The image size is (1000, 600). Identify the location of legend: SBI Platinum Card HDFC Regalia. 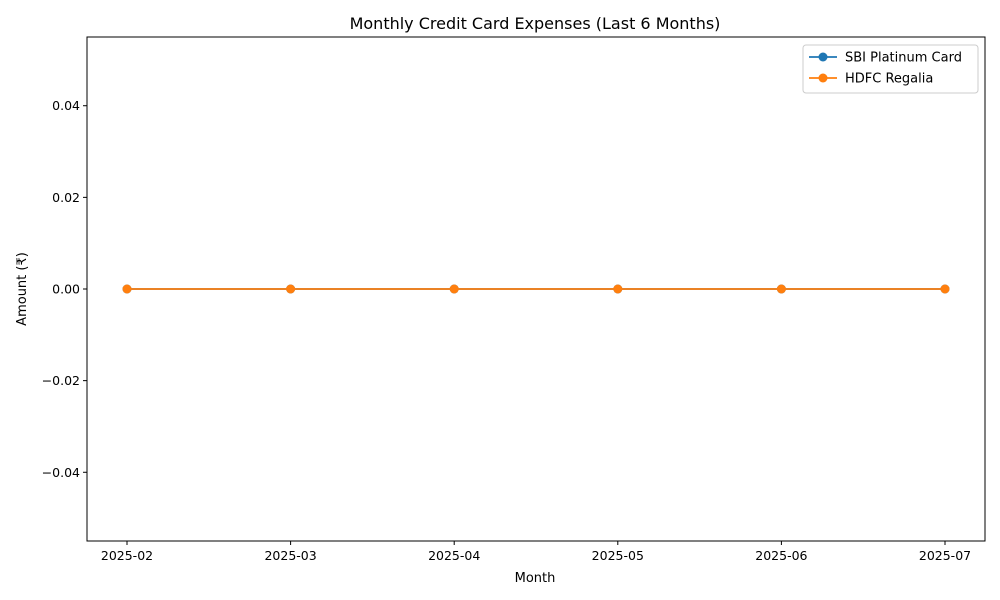
(890, 69).